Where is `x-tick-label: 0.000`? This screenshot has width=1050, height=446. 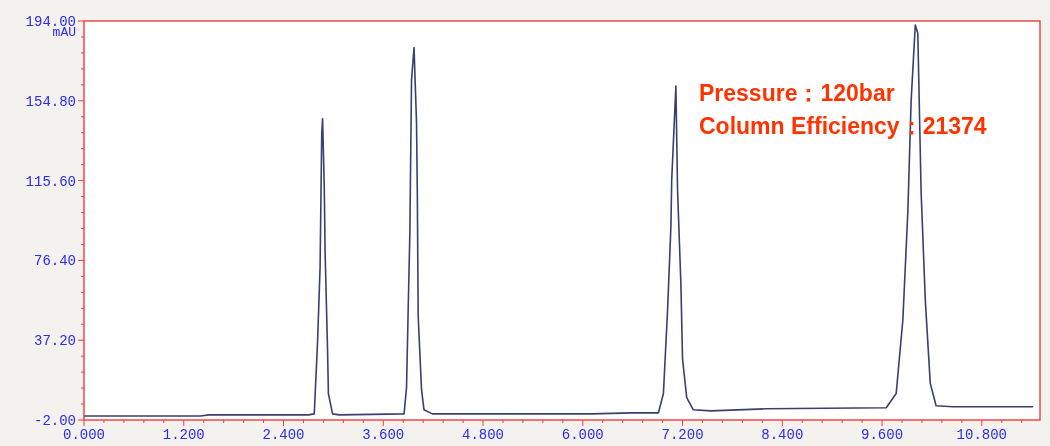
x-tick-label: 0.000 is located at coordinates (84, 435).